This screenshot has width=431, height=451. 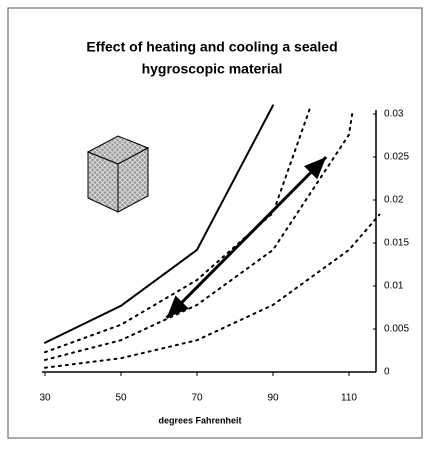 What do you see at coordinates (121, 398) in the screenshot?
I see `x-tick-label: 50` at bounding box center [121, 398].